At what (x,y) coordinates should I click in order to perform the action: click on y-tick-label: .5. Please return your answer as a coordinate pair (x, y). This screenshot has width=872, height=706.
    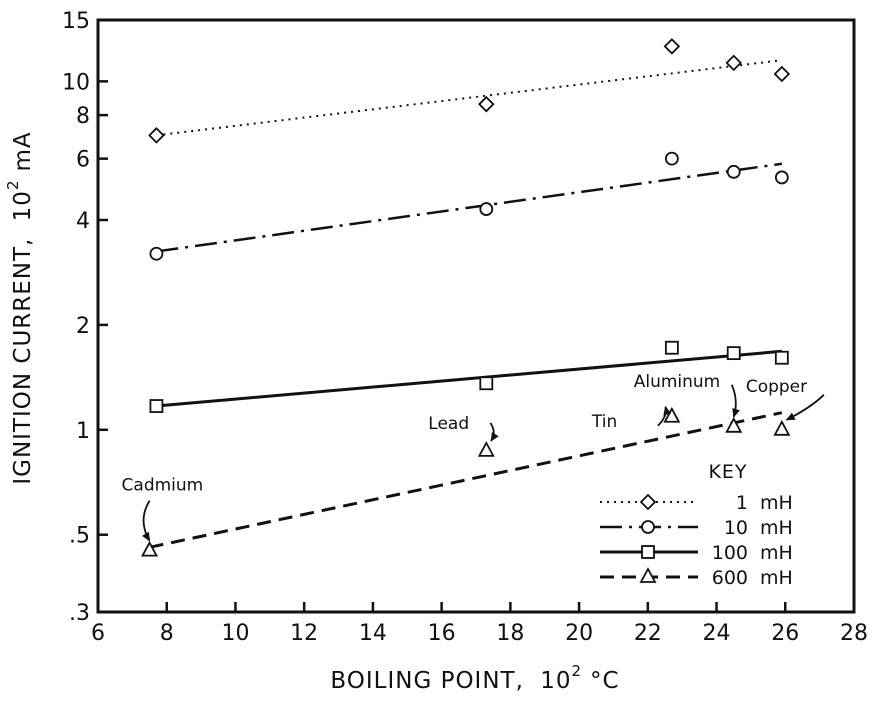
    Looking at the image, I should click on (79, 536).